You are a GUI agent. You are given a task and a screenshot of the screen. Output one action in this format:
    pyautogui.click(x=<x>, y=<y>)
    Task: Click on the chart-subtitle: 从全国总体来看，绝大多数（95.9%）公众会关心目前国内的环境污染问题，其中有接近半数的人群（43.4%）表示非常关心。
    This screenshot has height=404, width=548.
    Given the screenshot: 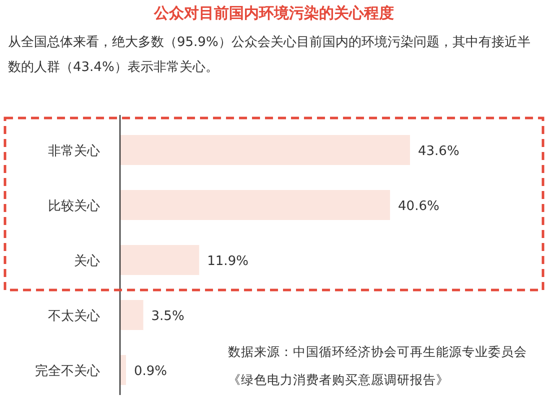 What is the action you would take?
    pyautogui.click(x=270, y=55)
    